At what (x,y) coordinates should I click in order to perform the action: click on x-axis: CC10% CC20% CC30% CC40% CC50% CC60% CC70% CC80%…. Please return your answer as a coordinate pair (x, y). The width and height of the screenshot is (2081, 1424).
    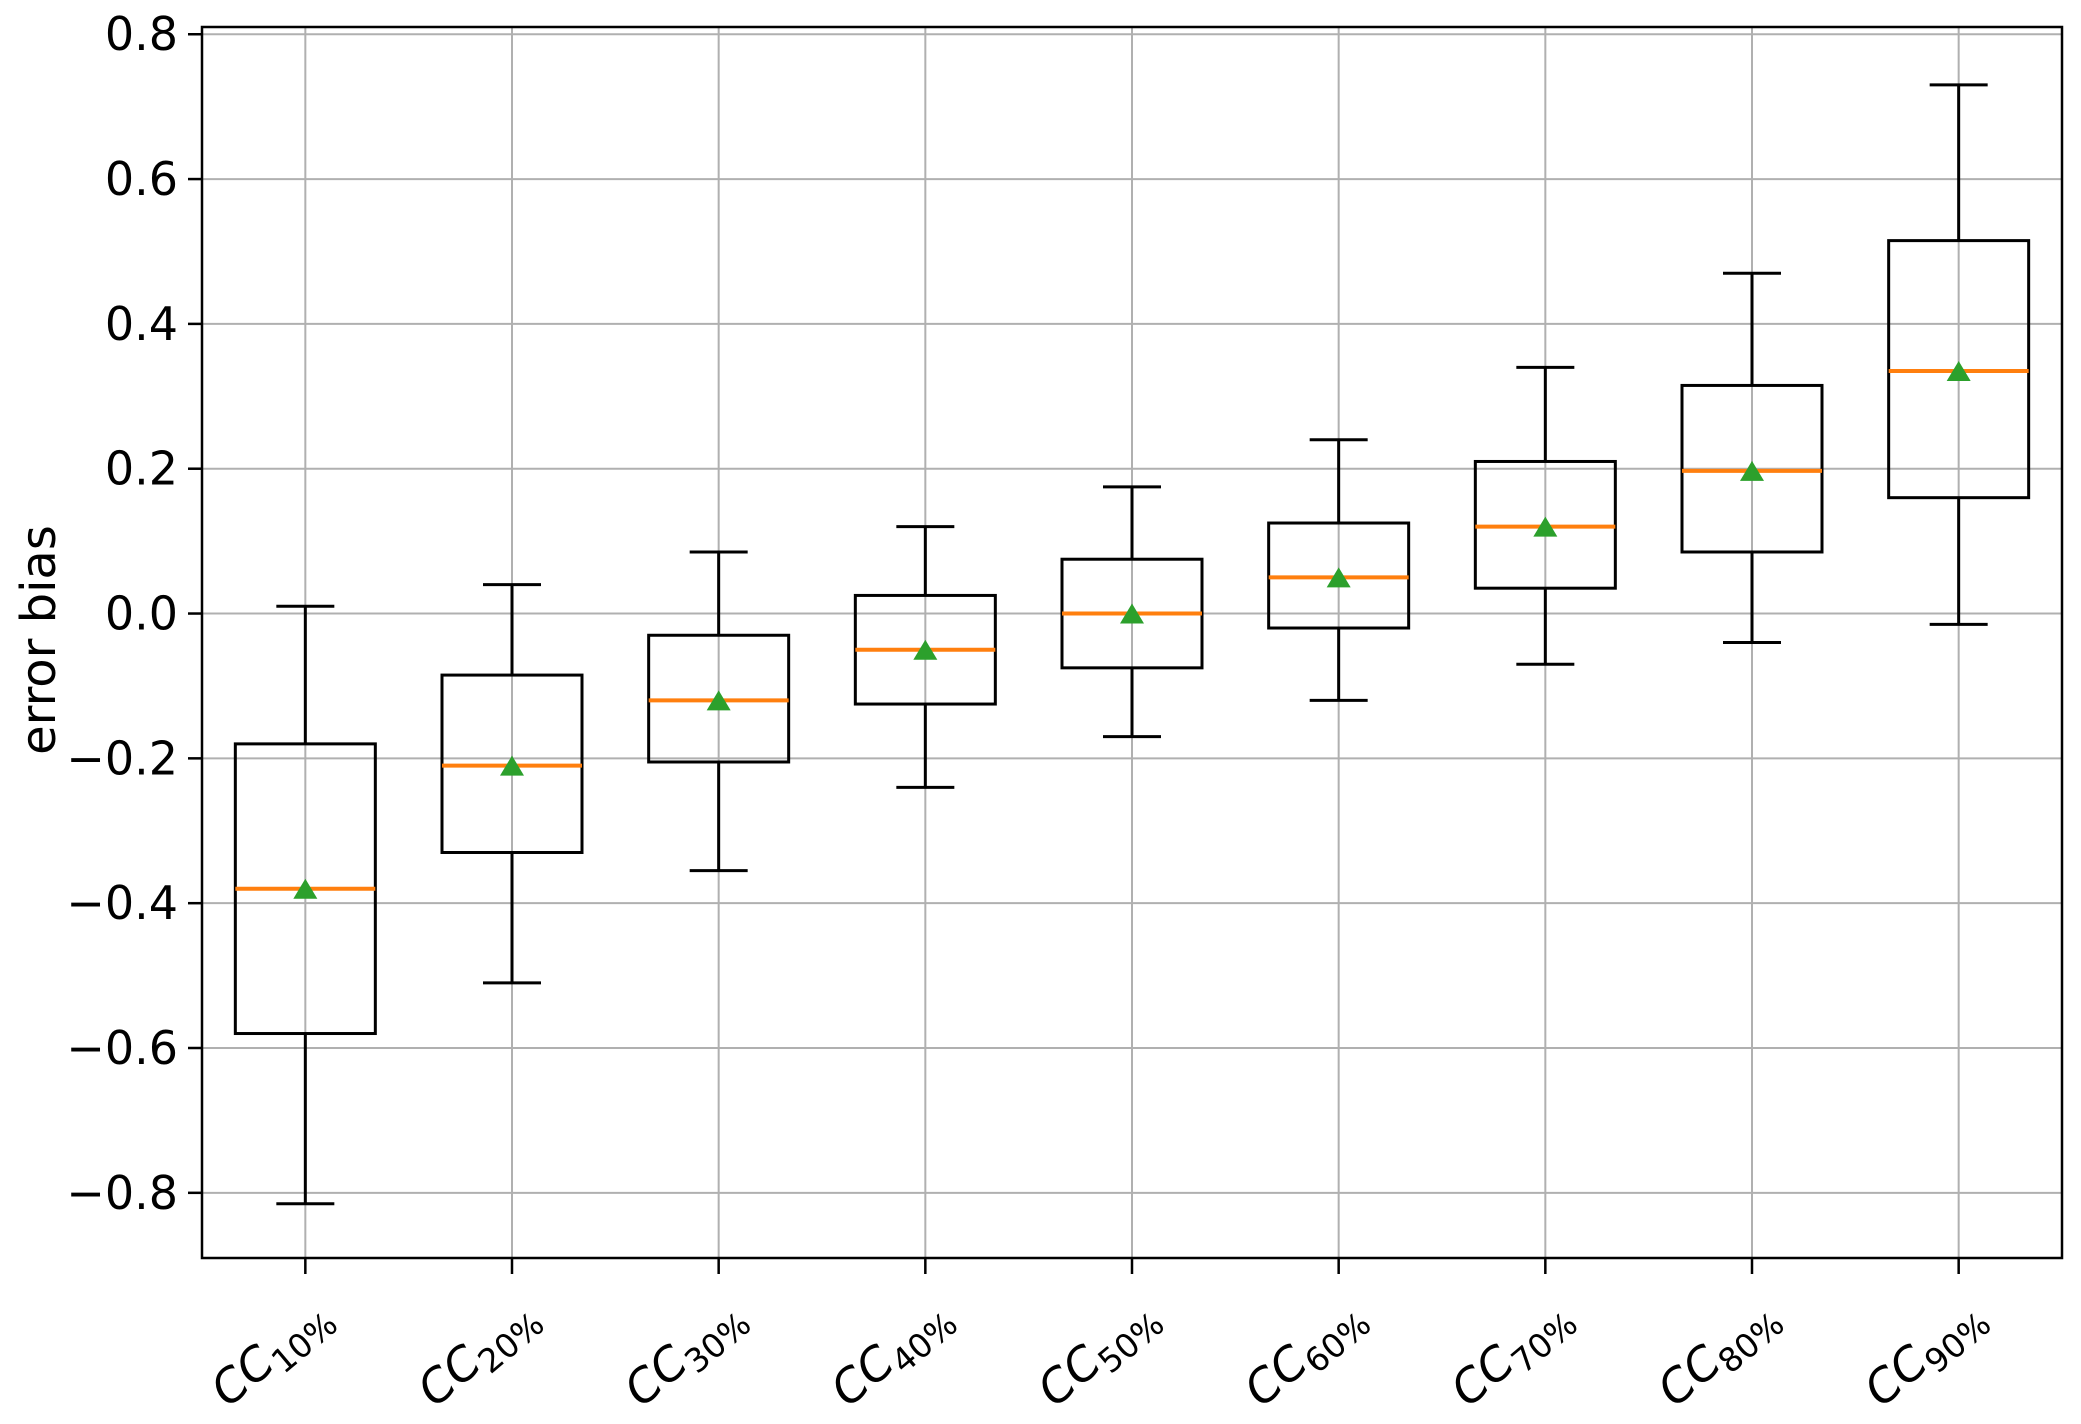
    Looking at the image, I should click on (1099, 1340).